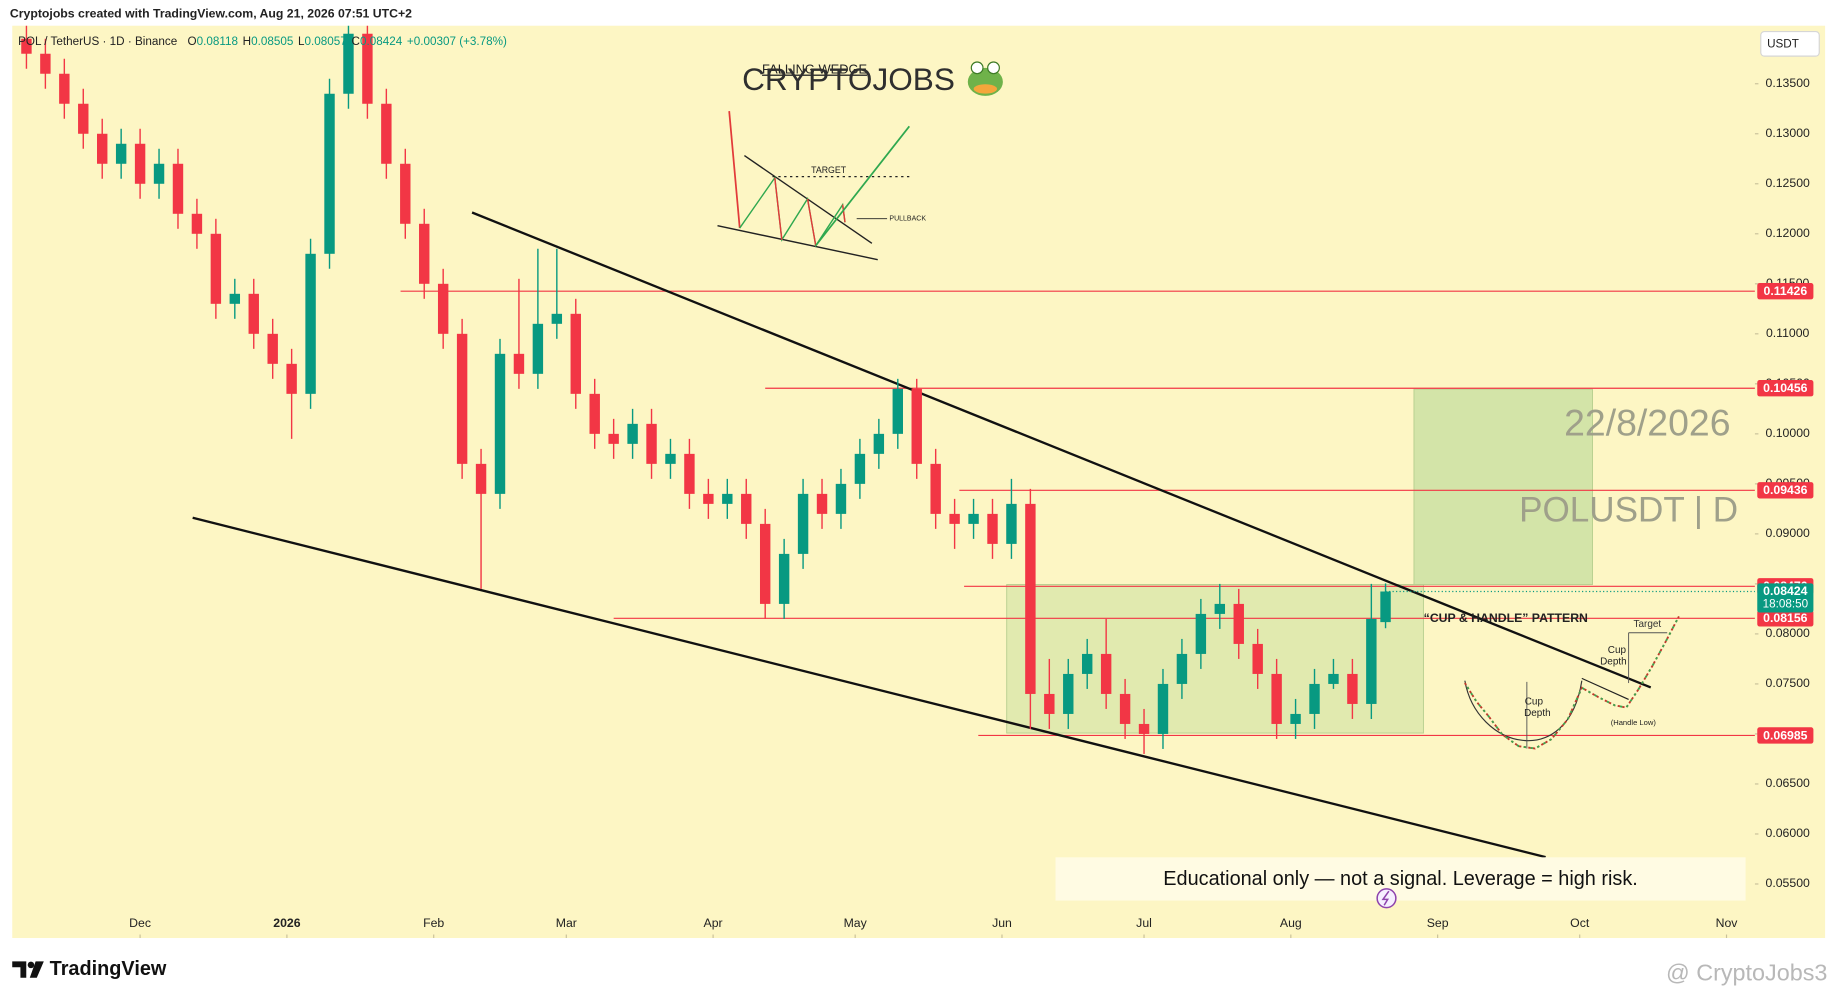 This screenshot has height=1000, width=1835. What do you see at coordinates (1613, 662) in the screenshot?
I see `cup-depth-label: Depth` at bounding box center [1613, 662].